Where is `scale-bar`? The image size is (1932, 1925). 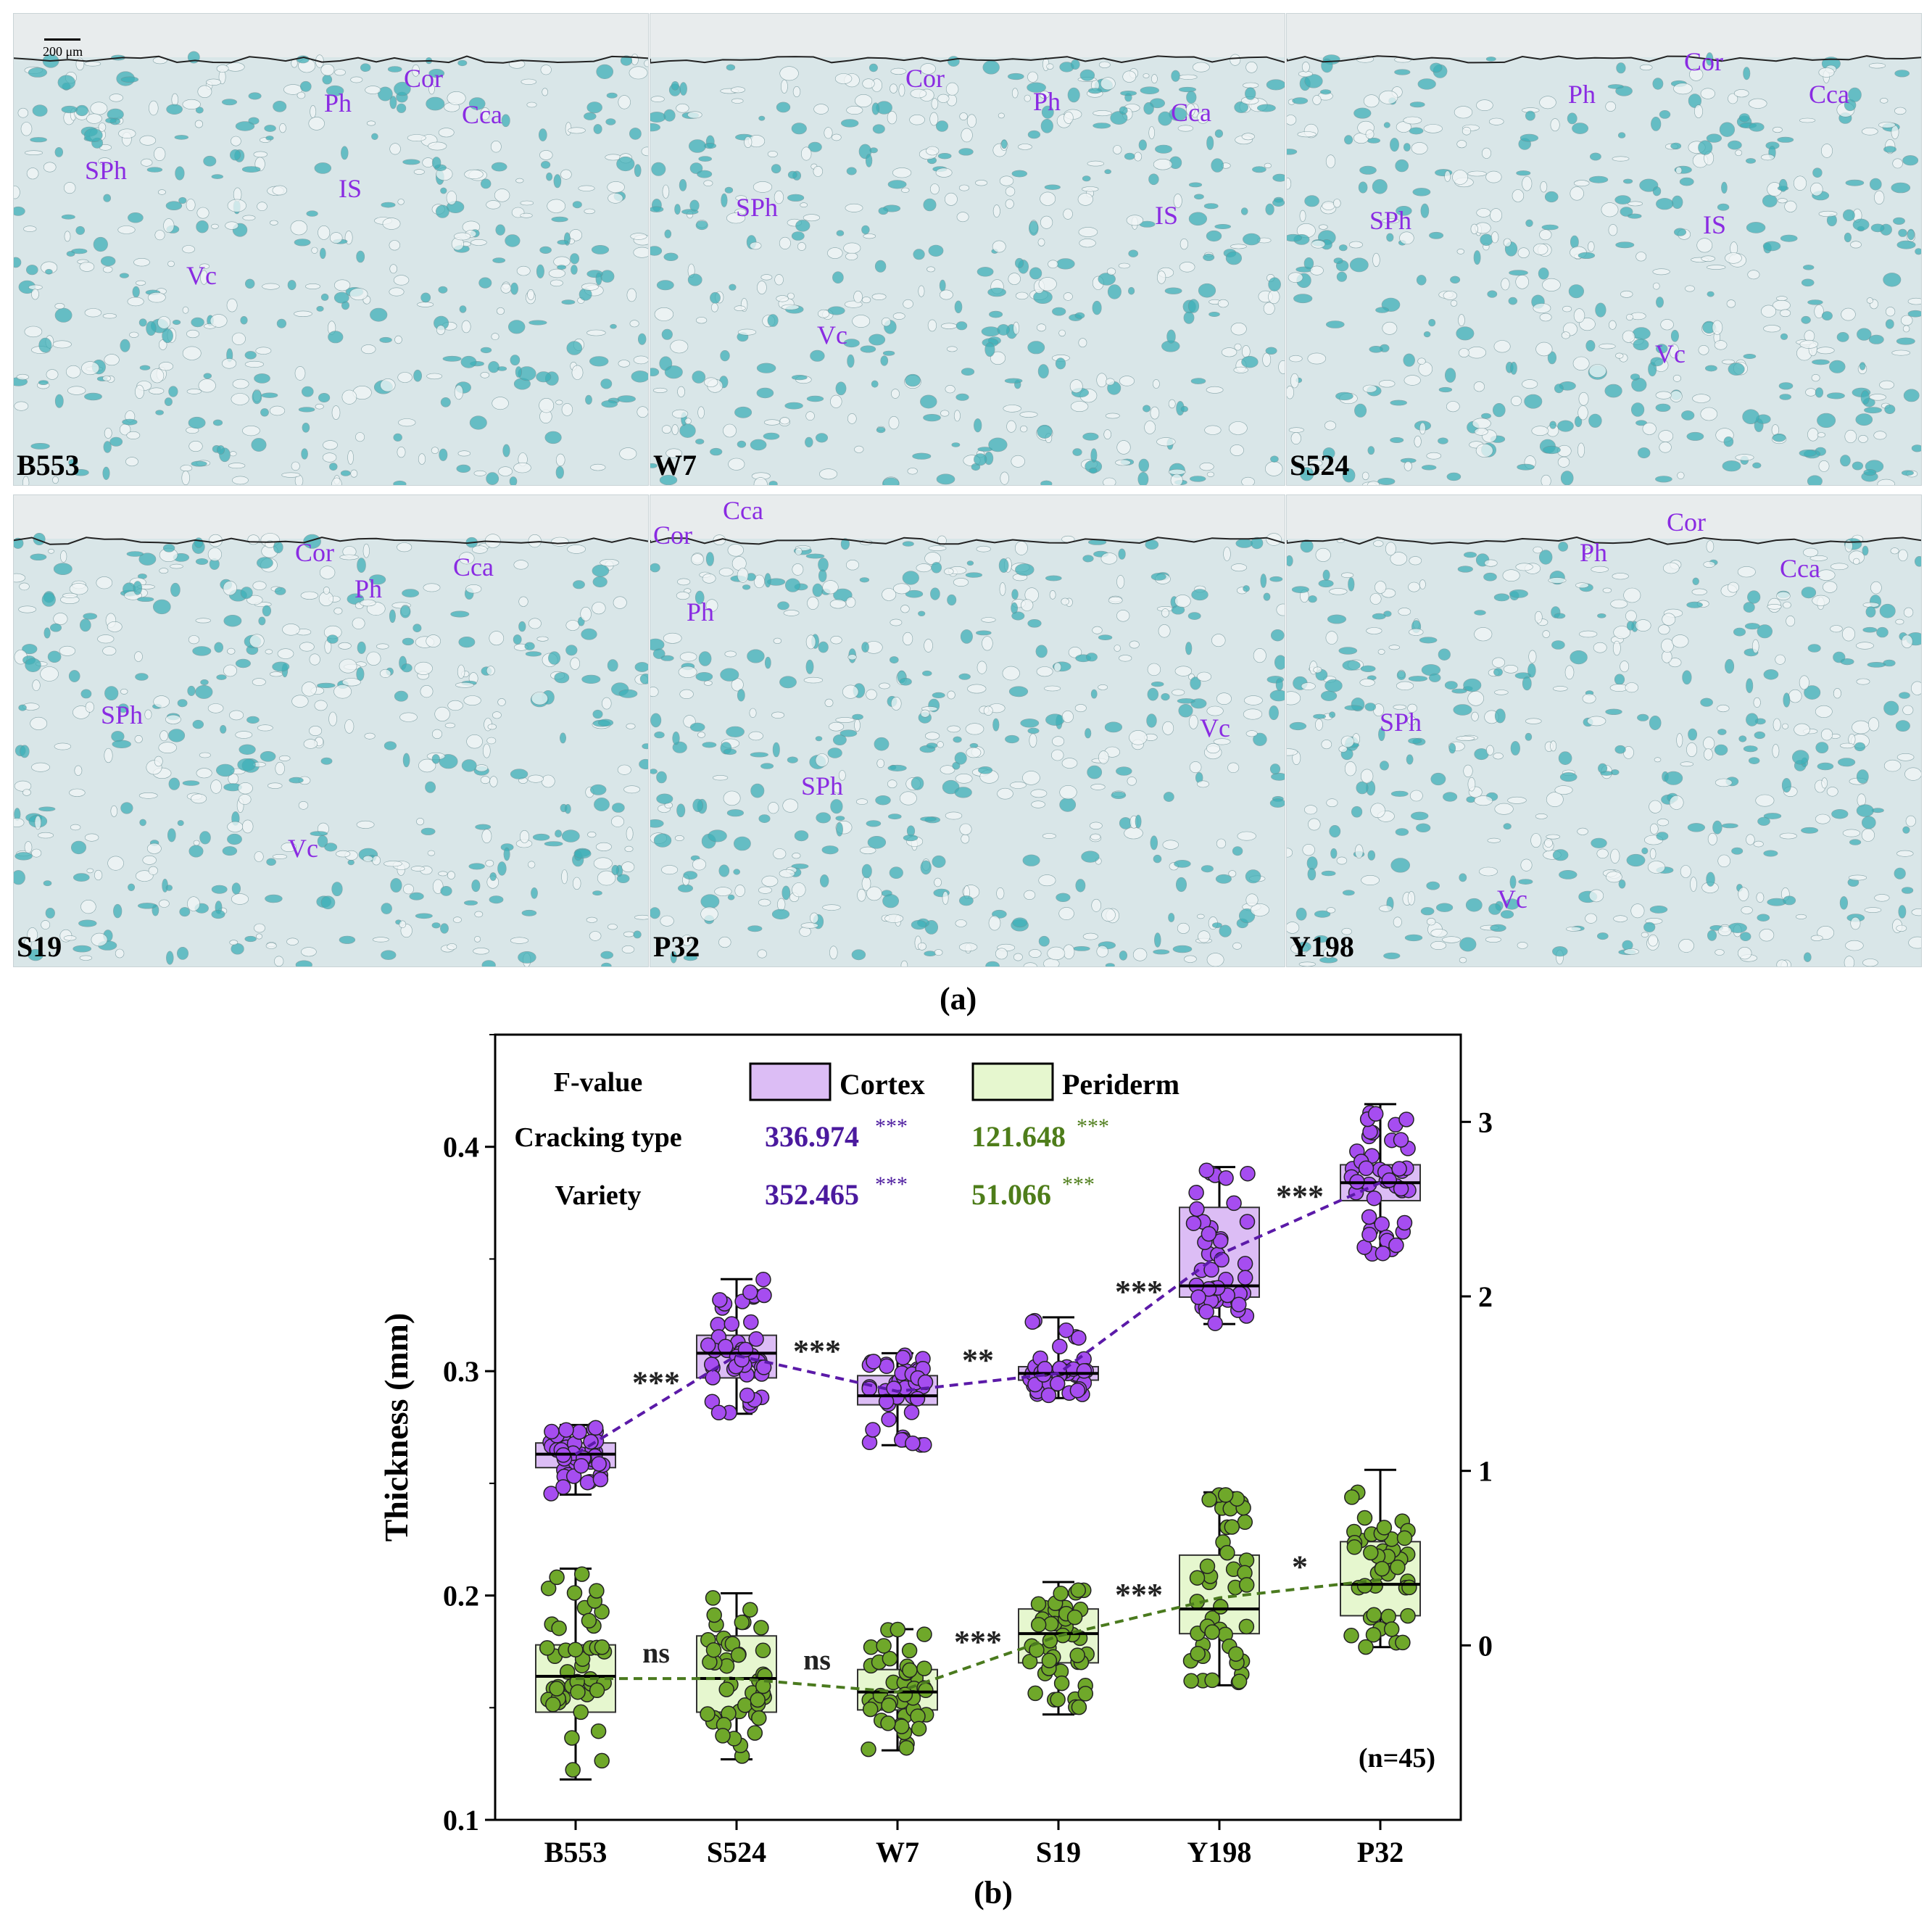 scale-bar is located at coordinates (62, 39).